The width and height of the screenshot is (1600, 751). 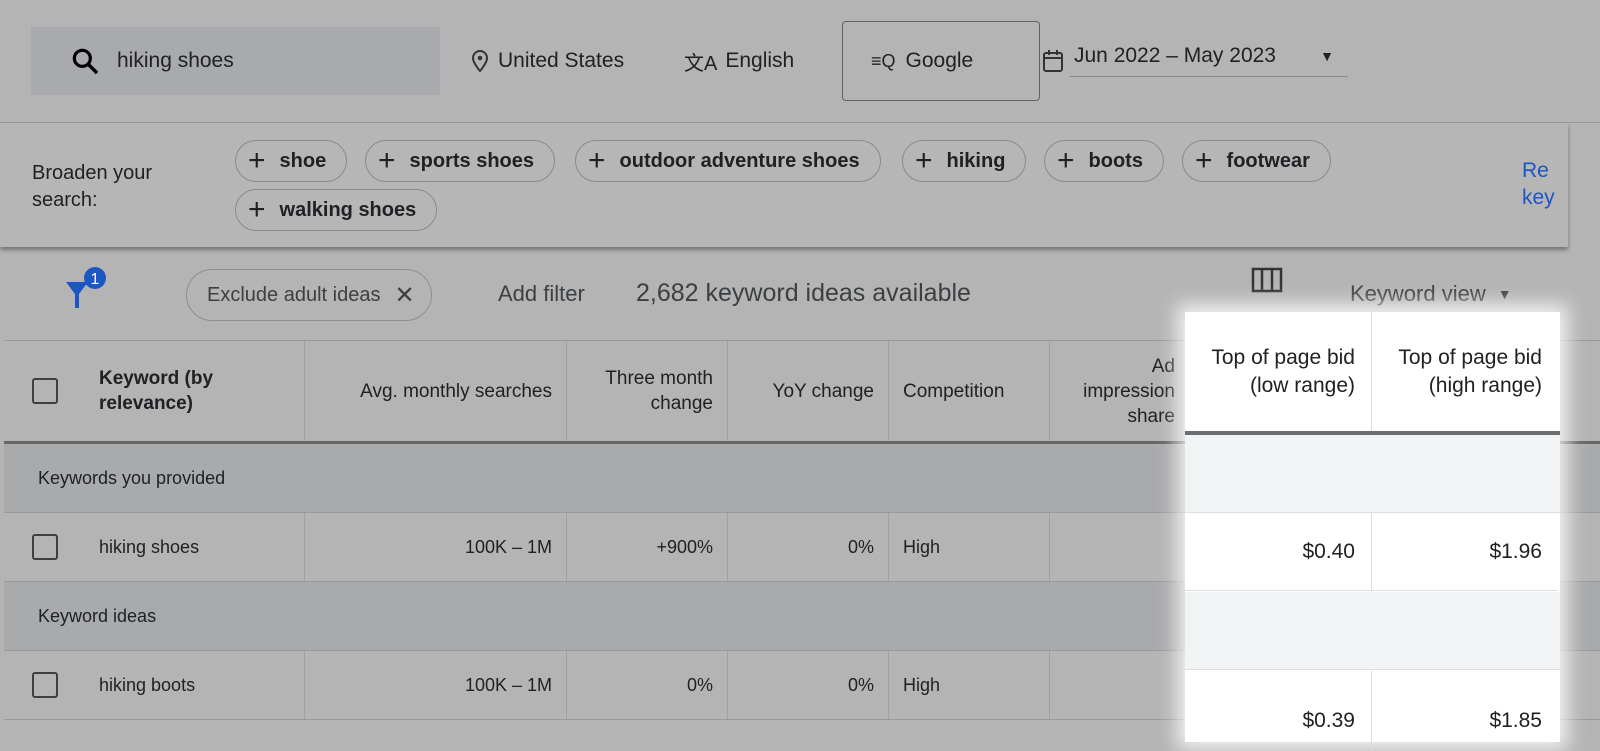 What do you see at coordinates (175, 60) in the screenshot?
I see `search-query: hiking shoes` at bounding box center [175, 60].